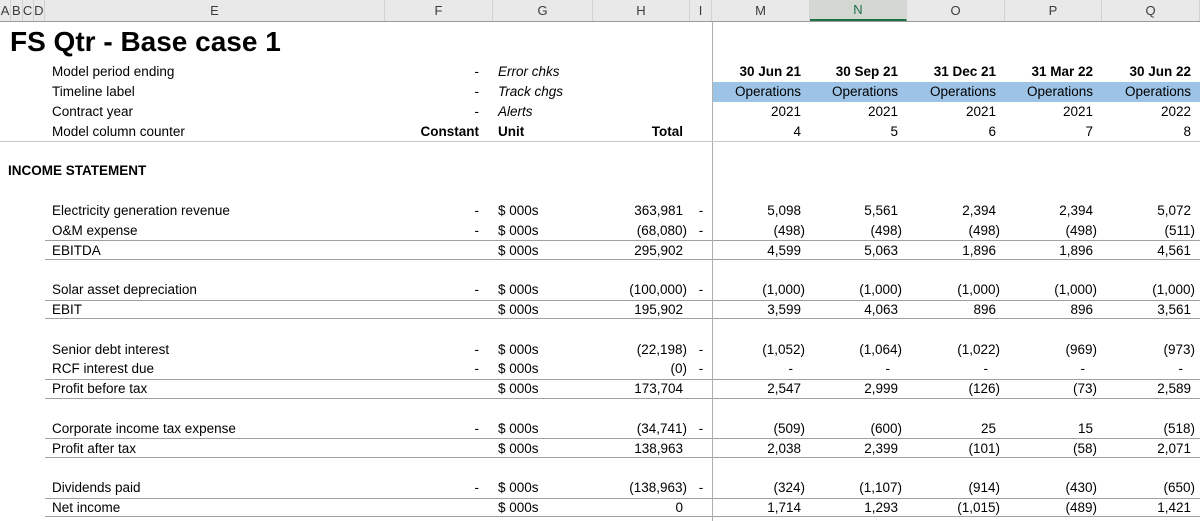 This screenshot has height=521, width=1200. What do you see at coordinates (984, 488) in the screenshot?
I see `value-cell: (914)` at bounding box center [984, 488].